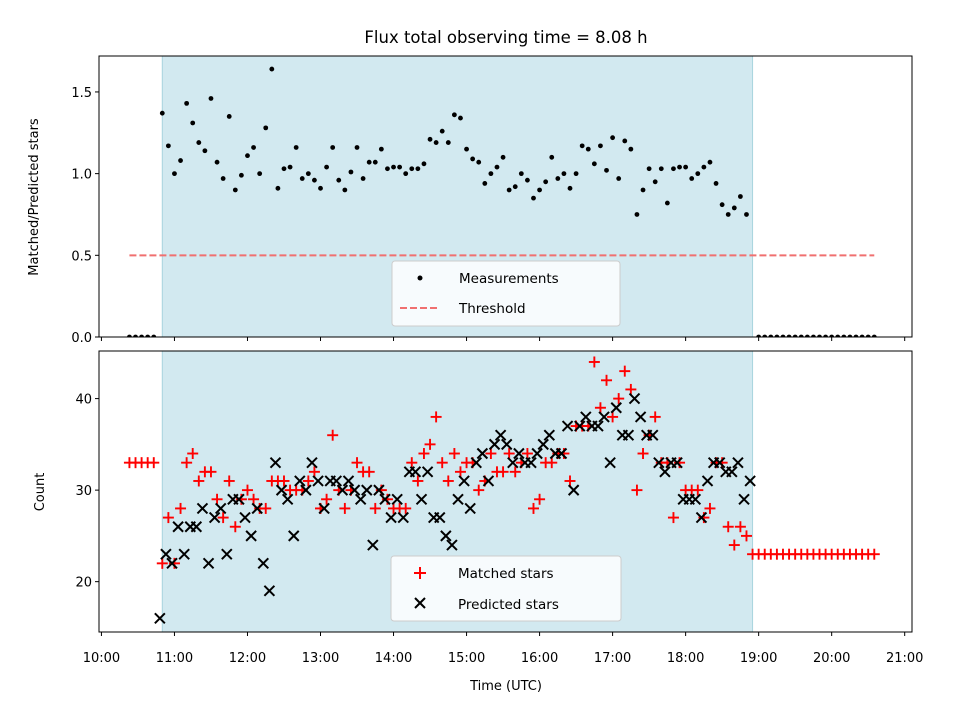  Describe the element at coordinates (831, 658) in the screenshot. I see `x-tick-label: 20:00` at that location.